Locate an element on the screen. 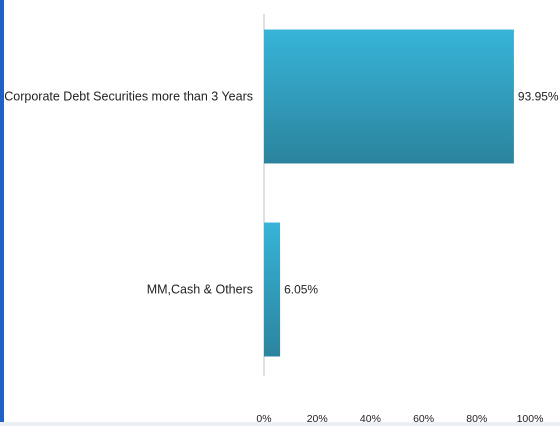  left-frame-border is located at coordinates (2, 213).